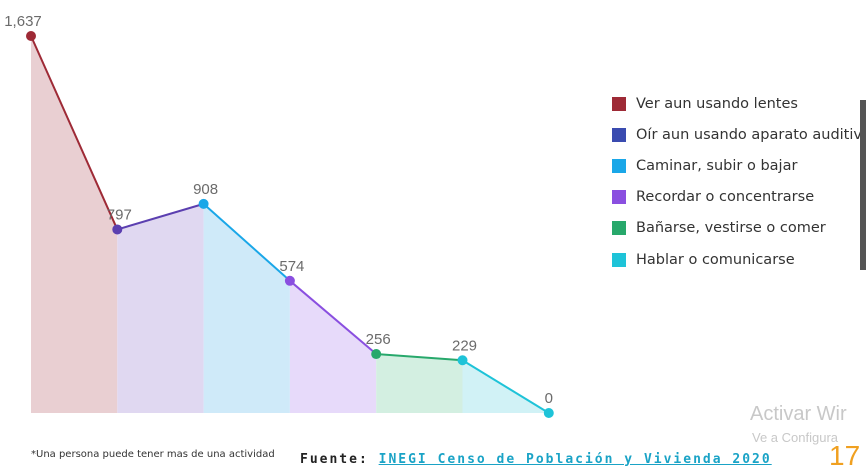 The width and height of the screenshot is (866, 473). What do you see at coordinates (575, 459) in the screenshot?
I see `source-link: INEGI Censo de Población y Vivienda 2020` at bounding box center [575, 459].